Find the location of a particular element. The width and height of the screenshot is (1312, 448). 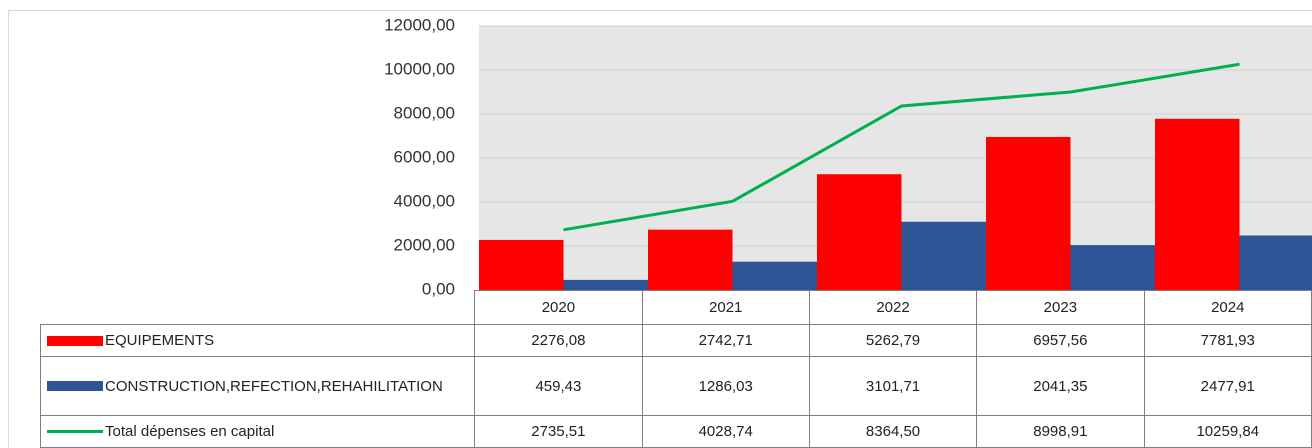

y-tick-label: 6000,00 is located at coordinates (424, 156).